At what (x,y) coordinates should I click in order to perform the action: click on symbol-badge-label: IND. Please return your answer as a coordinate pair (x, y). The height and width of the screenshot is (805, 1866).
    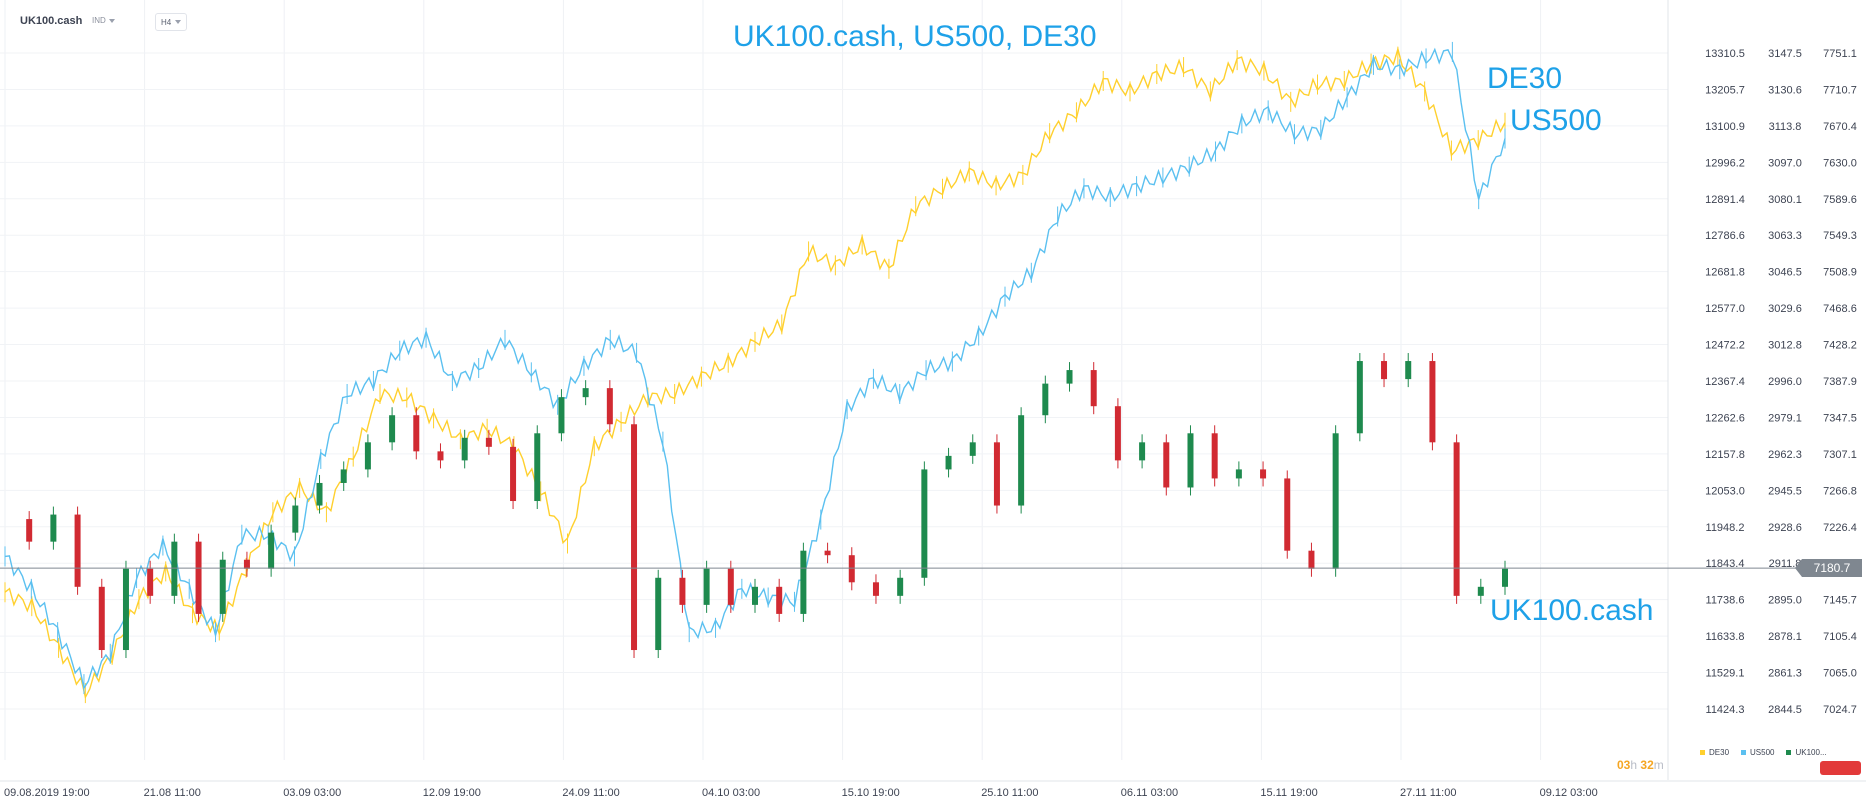
    Looking at the image, I should click on (99, 20).